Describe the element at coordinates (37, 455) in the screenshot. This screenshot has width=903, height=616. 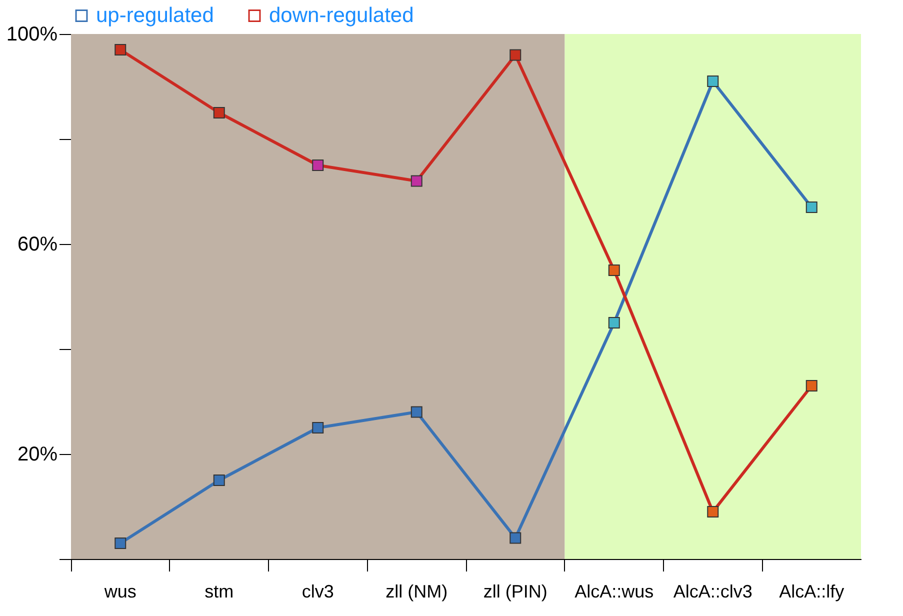
I see `y-tick-label: 20%` at that location.